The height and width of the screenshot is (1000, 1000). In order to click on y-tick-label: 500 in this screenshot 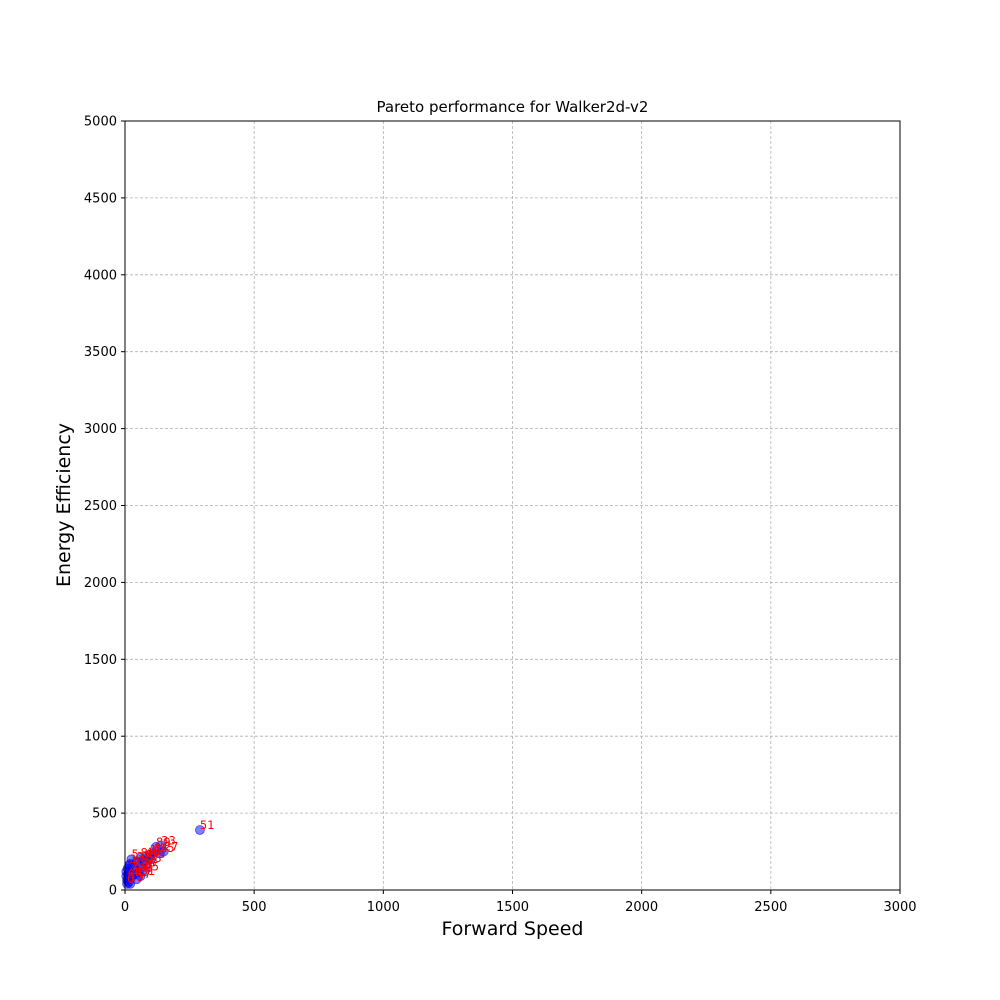, I will do `click(104, 814)`.